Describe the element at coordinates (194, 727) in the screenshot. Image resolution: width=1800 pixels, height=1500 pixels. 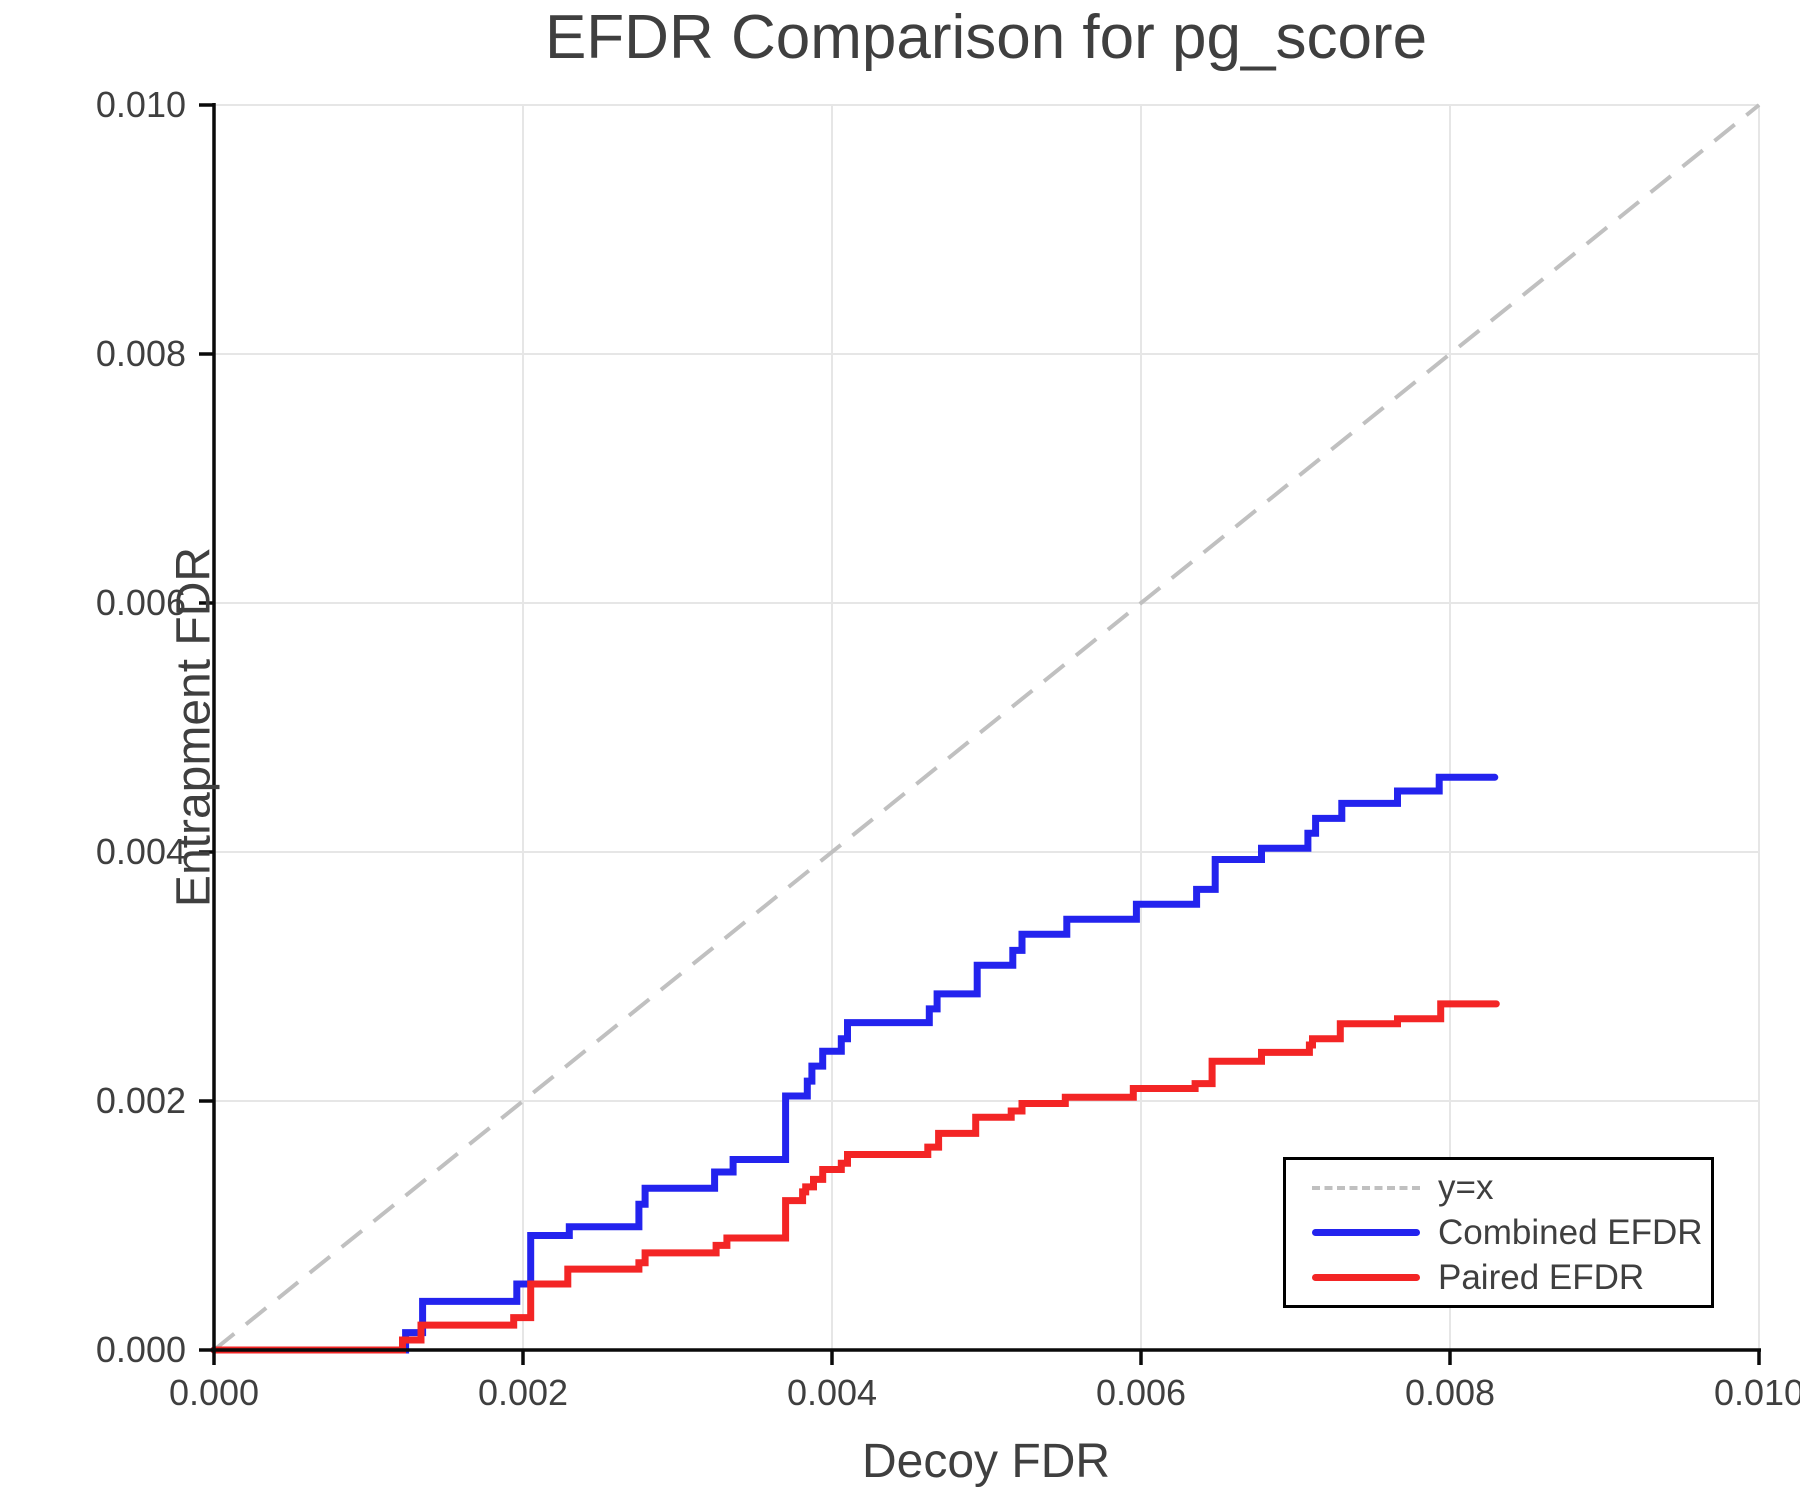
I see `y-axis-label: Entrapment FDR` at that location.